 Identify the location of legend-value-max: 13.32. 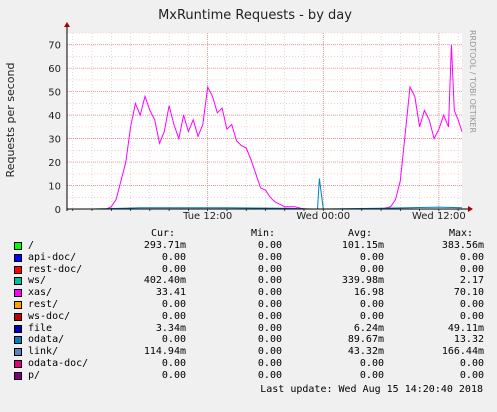
(468, 340).